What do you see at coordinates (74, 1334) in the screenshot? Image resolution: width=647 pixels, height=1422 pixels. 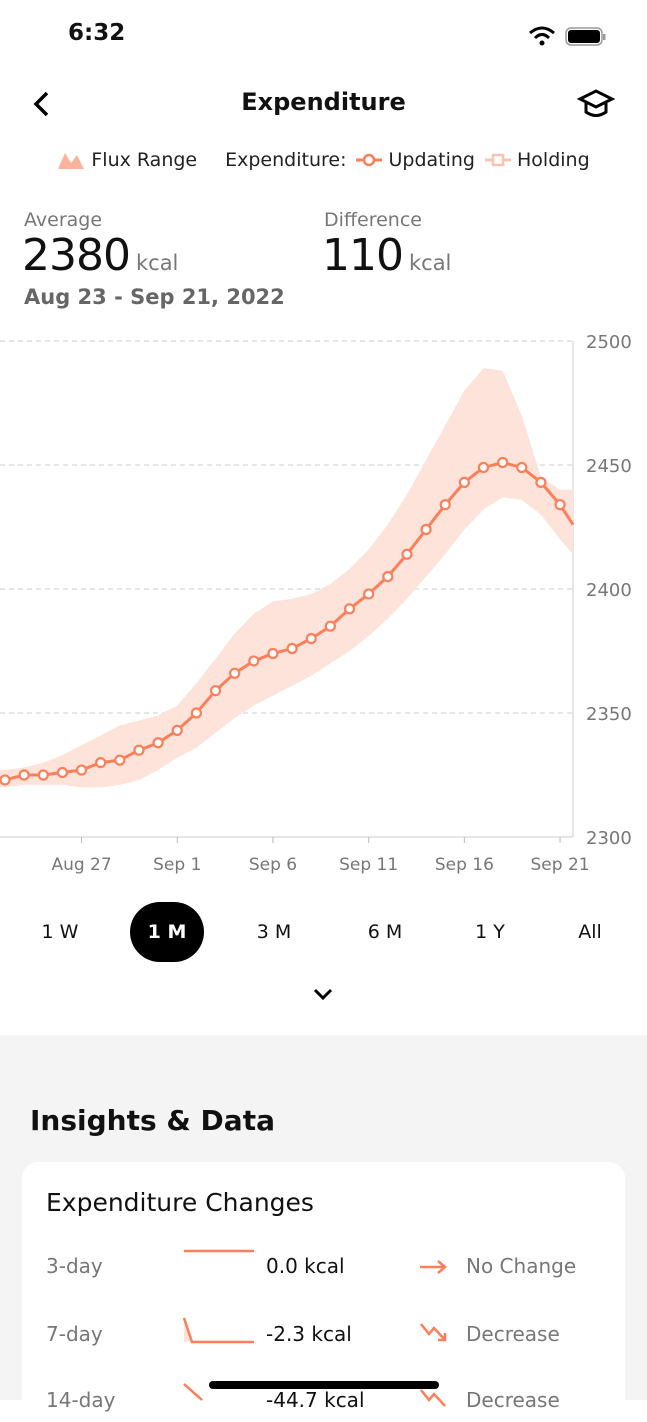 I see `period-label: 7-day` at bounding box center [74, 1334].